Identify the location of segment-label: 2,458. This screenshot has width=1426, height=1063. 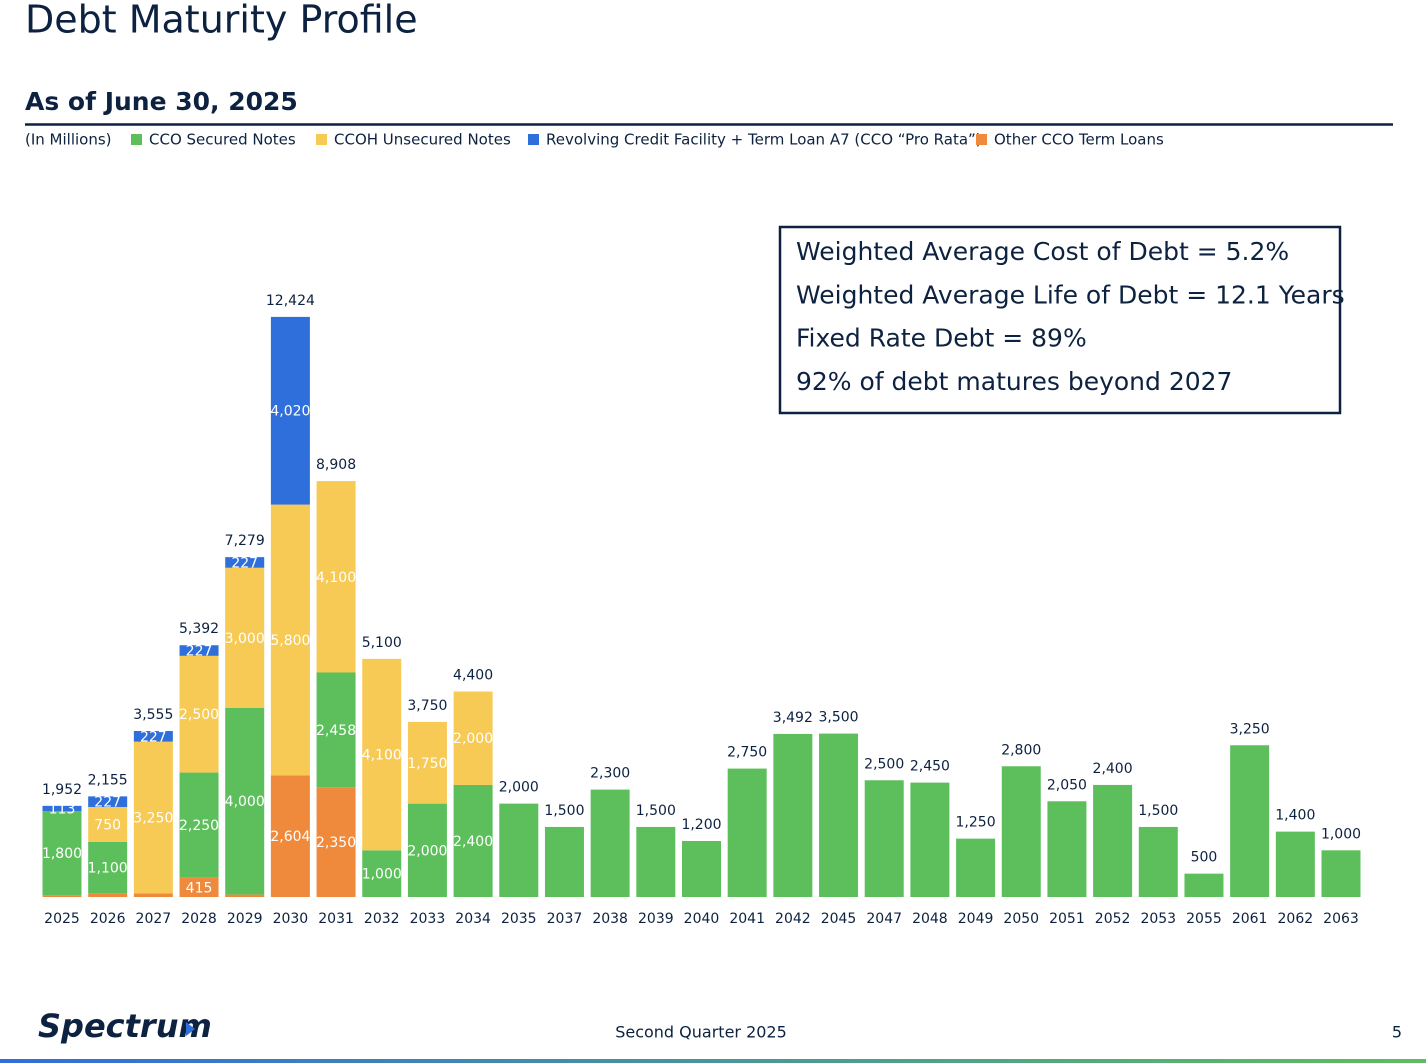
(336, 731).